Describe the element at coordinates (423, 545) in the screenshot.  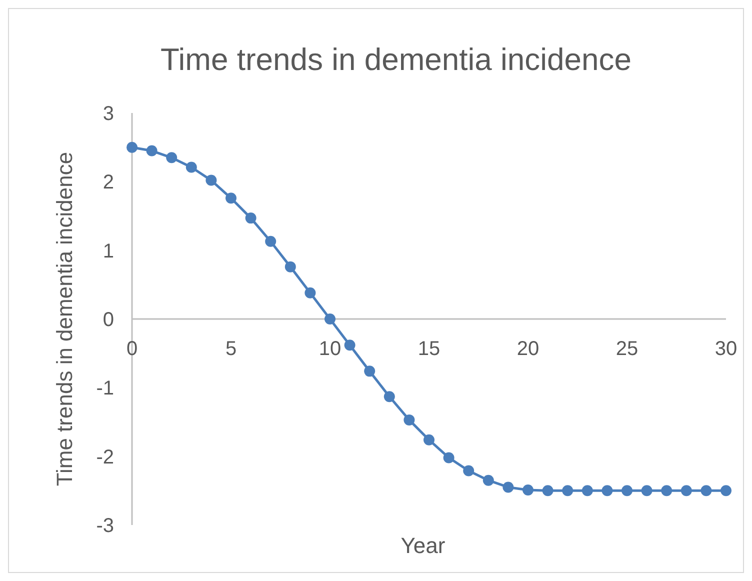
I see `x-axis-title: Year` at that location.